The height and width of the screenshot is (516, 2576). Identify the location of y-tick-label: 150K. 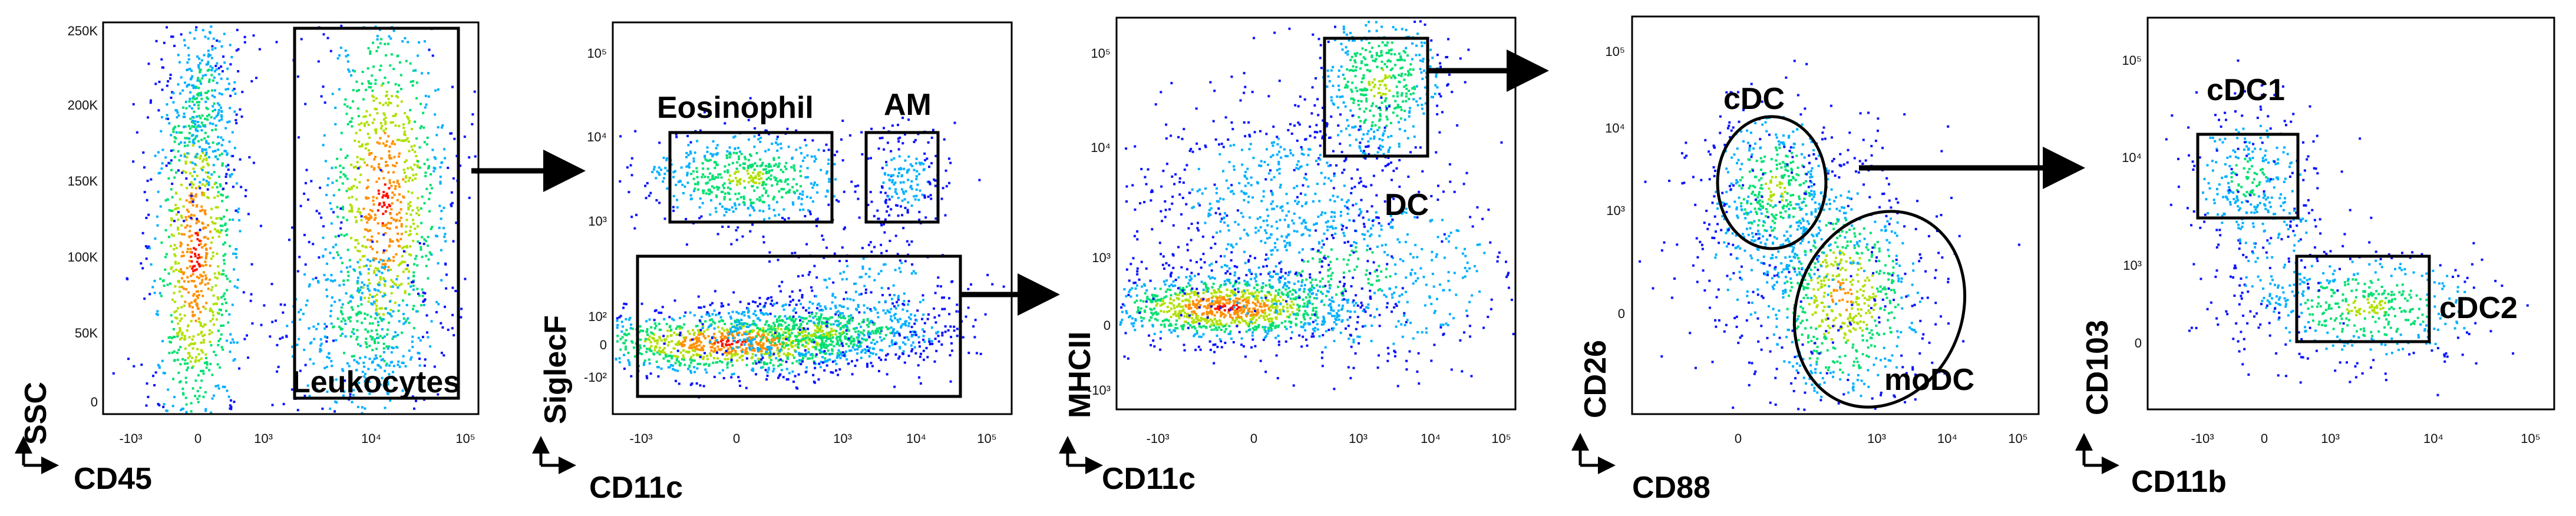
(83, 181).